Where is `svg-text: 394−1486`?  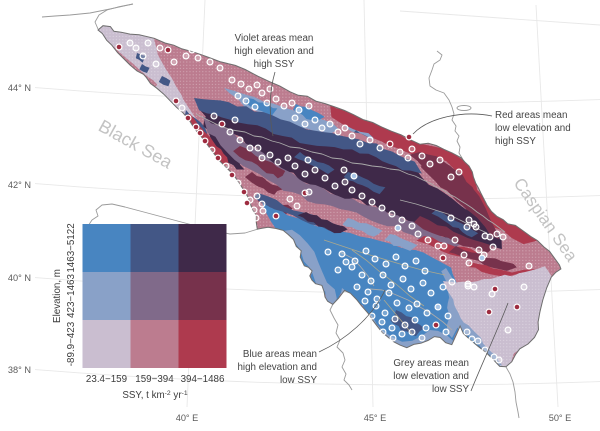 svg-text: 394−1486 is located at coordinates (203, 379).